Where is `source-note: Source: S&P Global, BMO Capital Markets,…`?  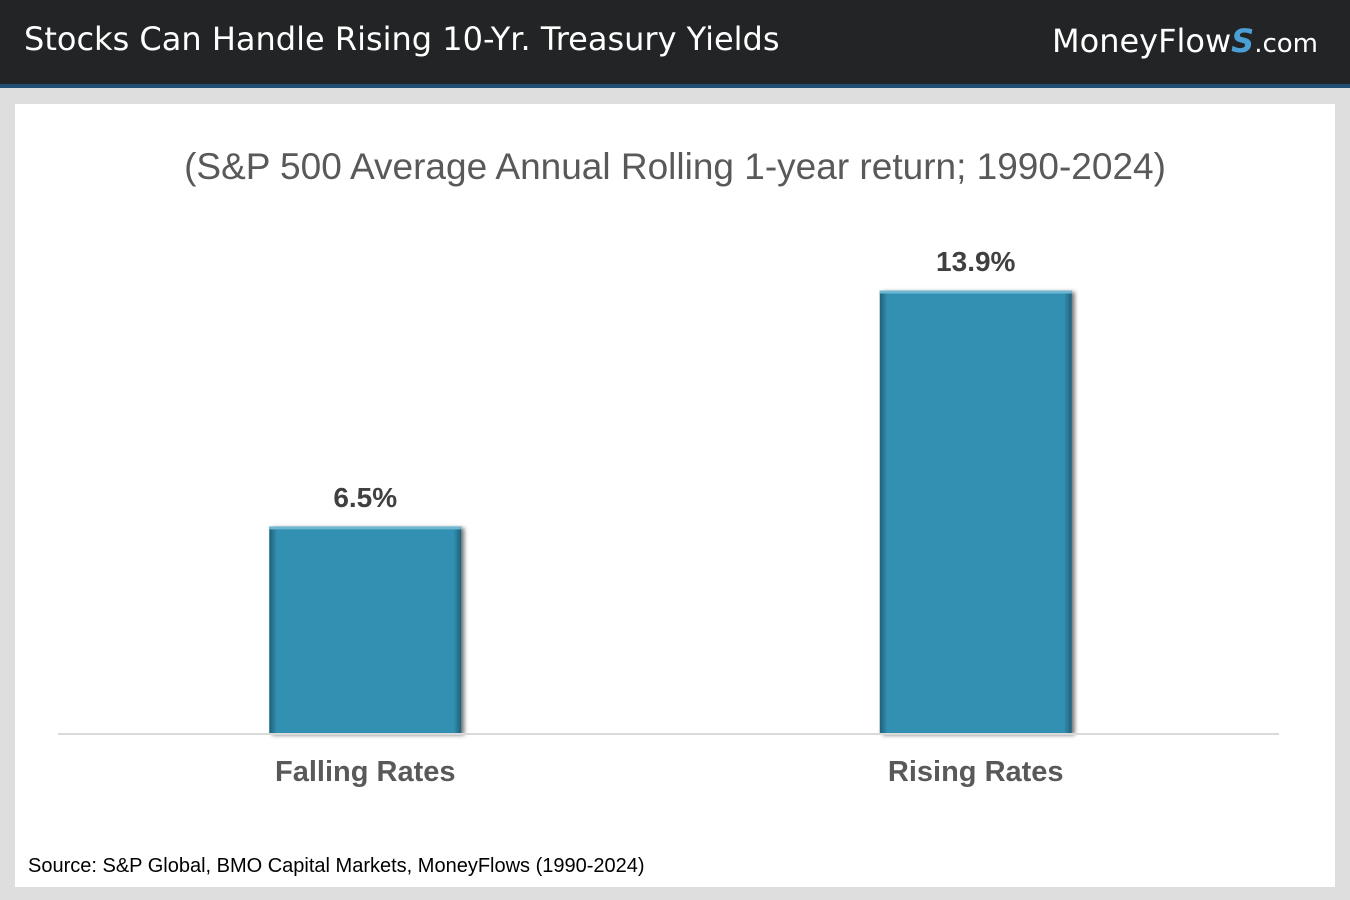
source-note: Source: S&P Global, BMO Capital Markets,… is located at coordinates (336, 866).